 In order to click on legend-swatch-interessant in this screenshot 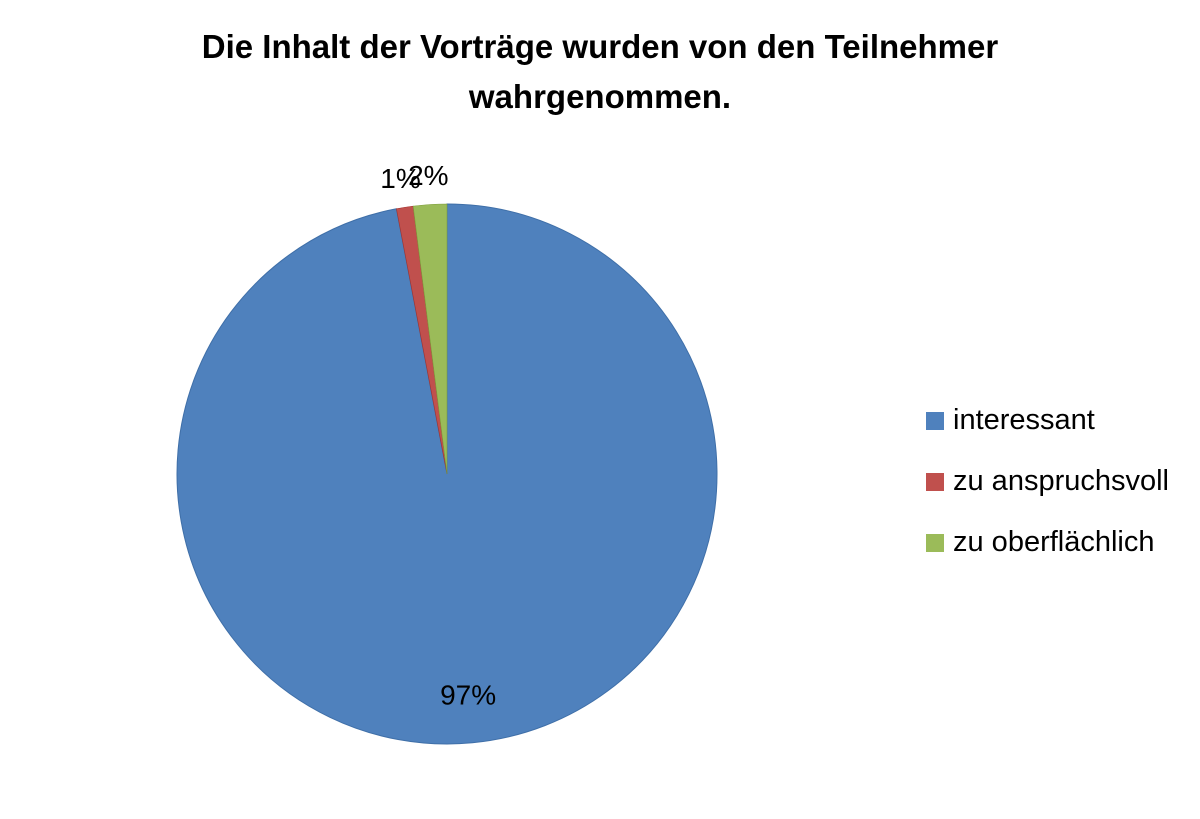, I will do `click(935, 420)`.